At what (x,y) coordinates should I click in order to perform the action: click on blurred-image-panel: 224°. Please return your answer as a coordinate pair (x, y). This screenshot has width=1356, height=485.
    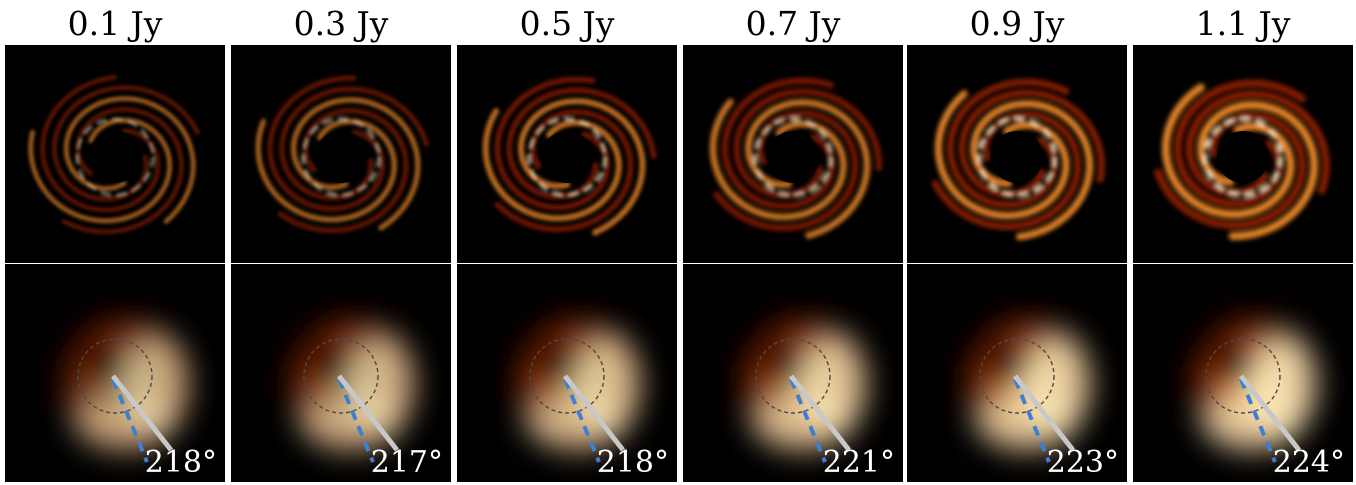
    Looking at the image, I should click on (1243, 373).